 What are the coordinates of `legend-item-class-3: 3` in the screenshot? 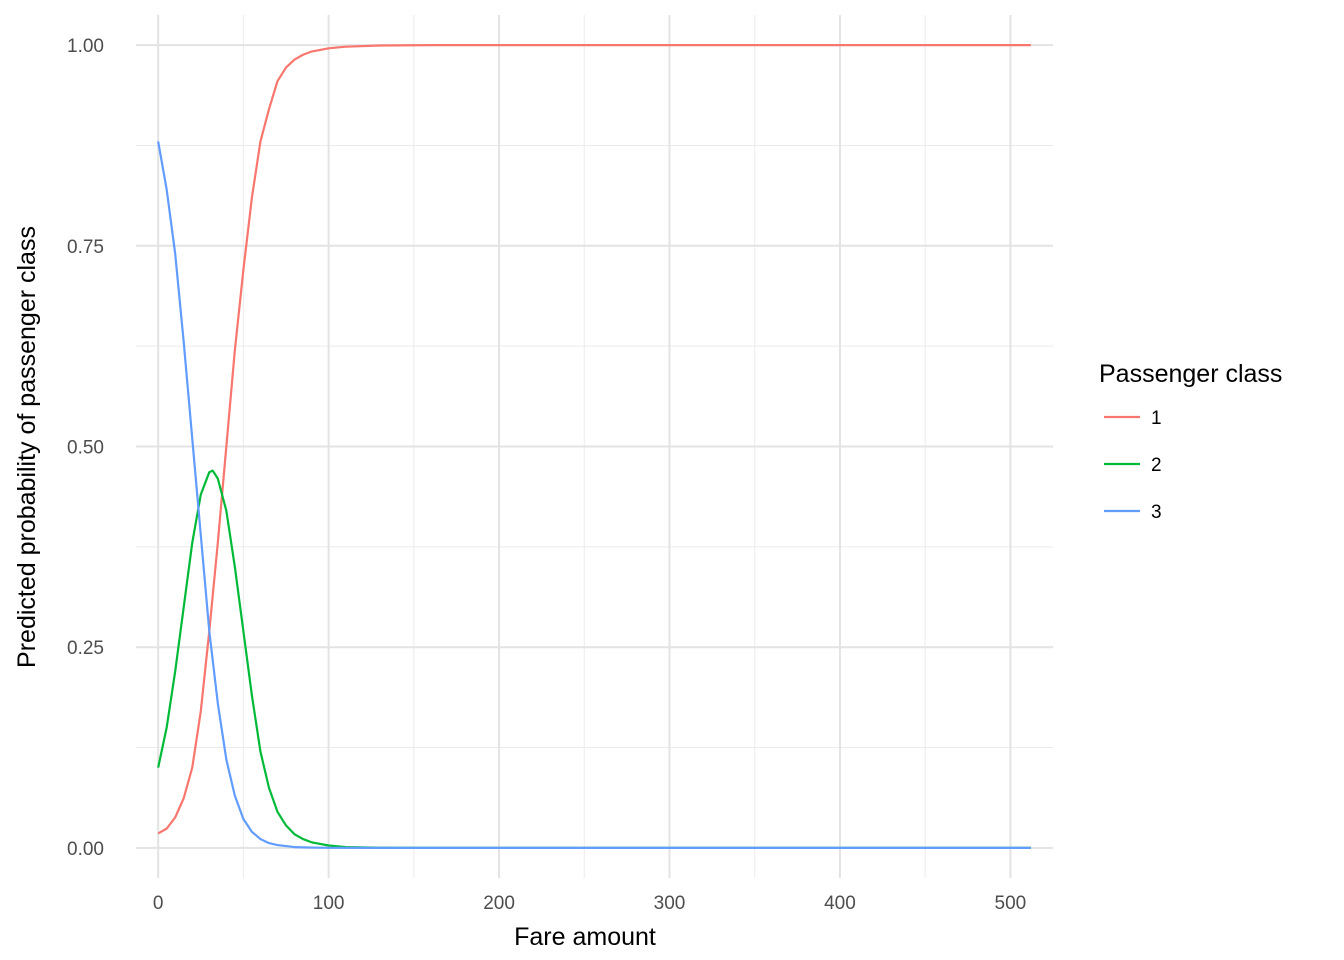 It's located at (1133, 512).